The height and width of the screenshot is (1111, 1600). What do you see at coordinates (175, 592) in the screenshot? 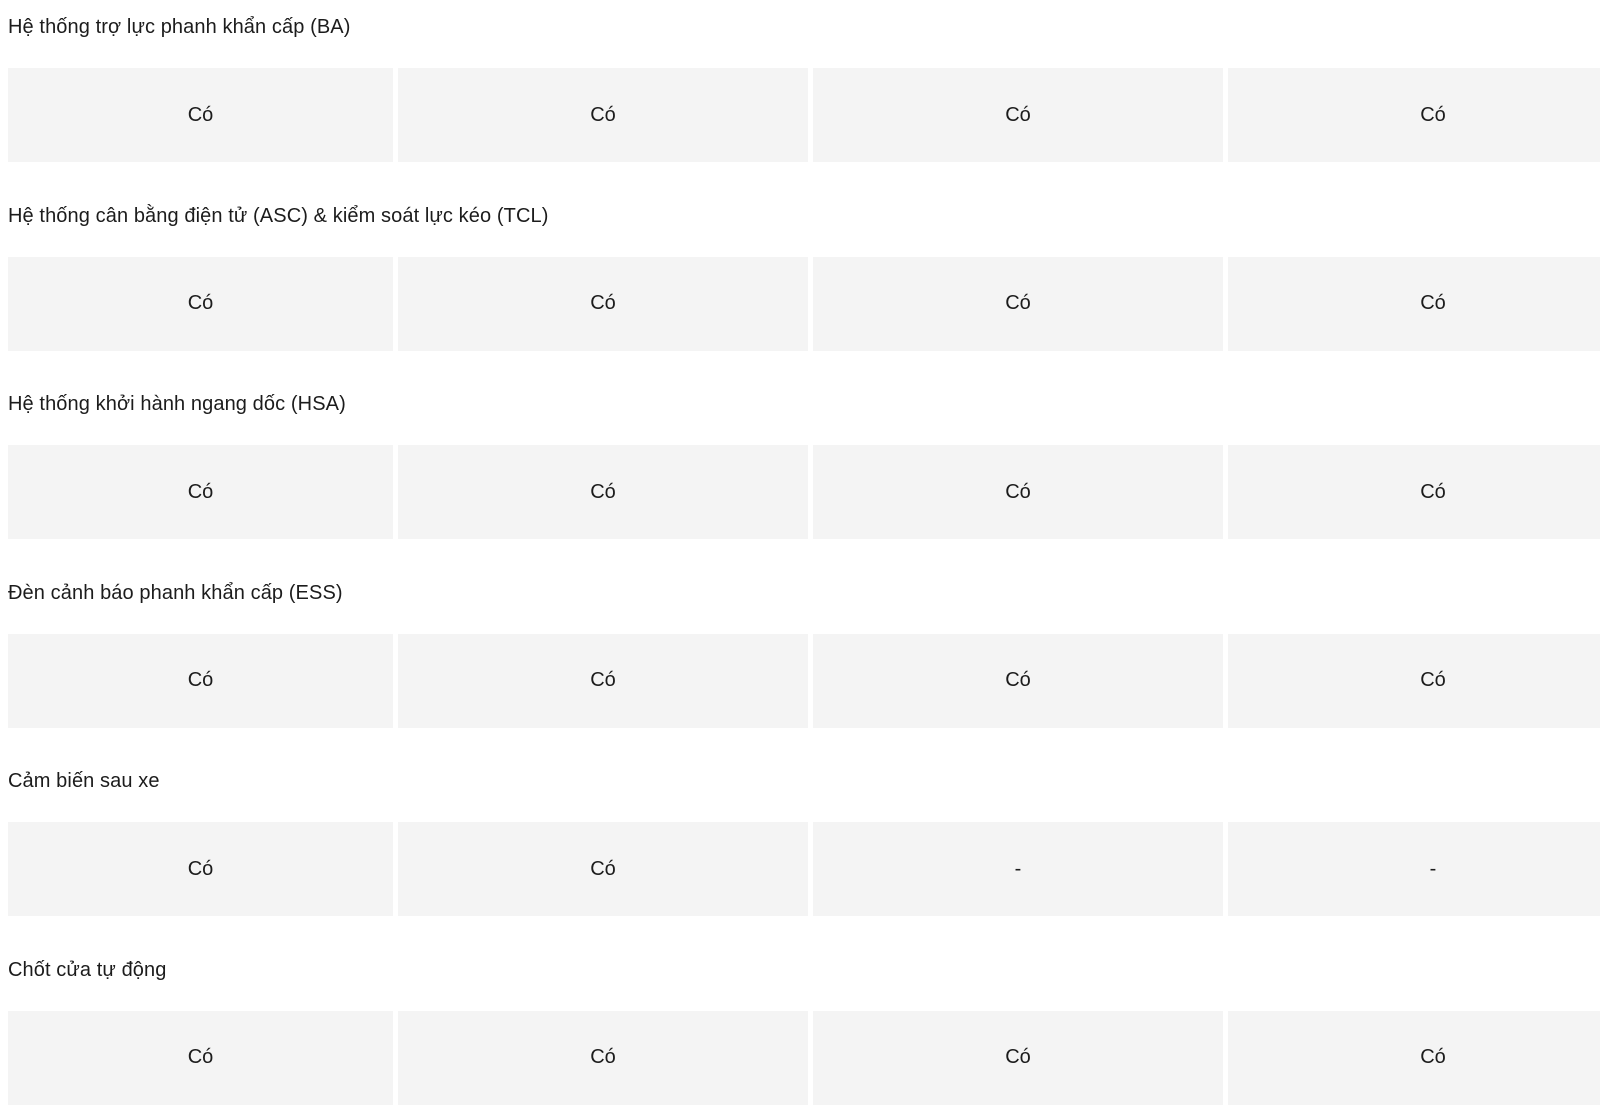
I see `spec-row-label: Đèn cảnh báo phanh khẩn cấp (ESS)` at bounding box center [175, 592].